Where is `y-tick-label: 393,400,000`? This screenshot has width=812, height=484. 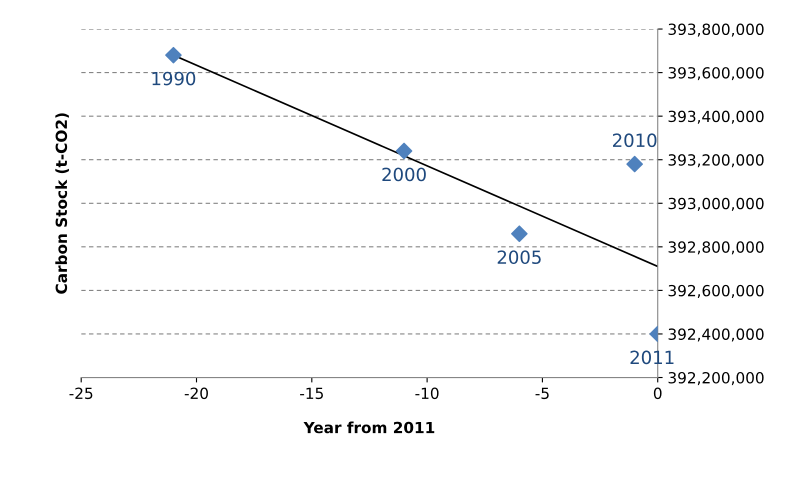
y-tick-label: 393,400,000 is located at coordinates (716, 117).